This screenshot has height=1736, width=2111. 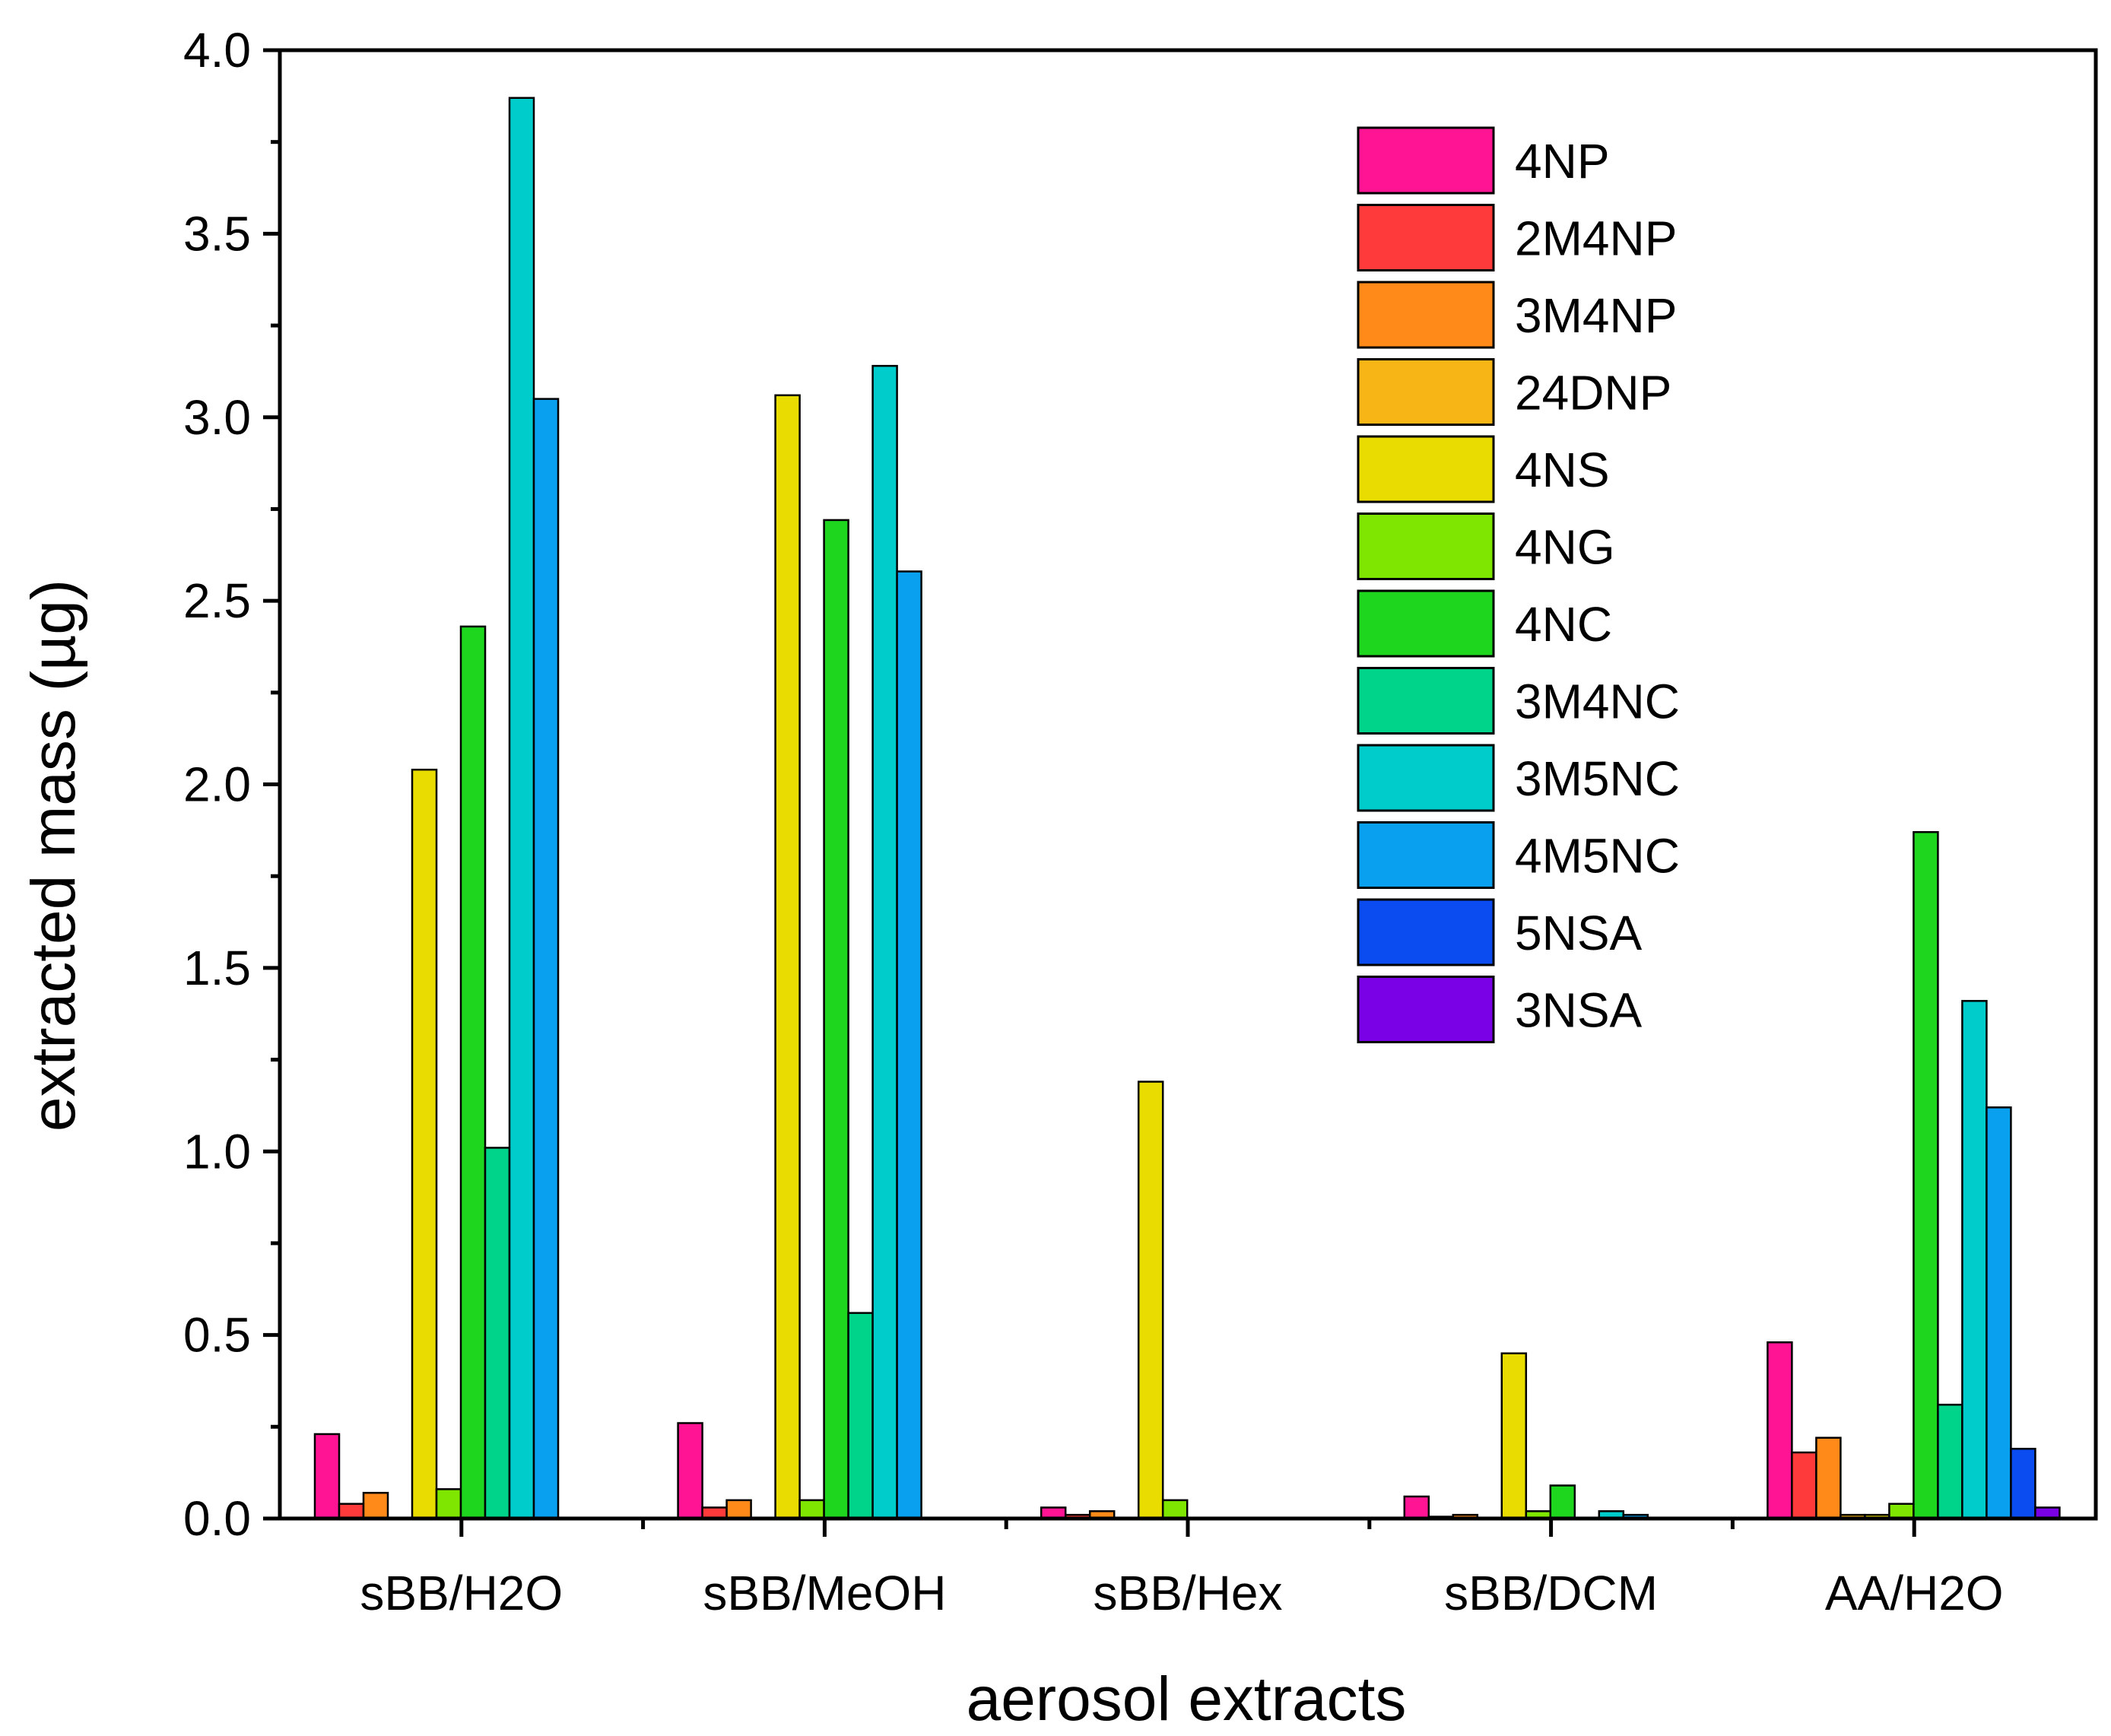 I want to click on y-tick-label: 0.0, so click(x=217, y=1518).